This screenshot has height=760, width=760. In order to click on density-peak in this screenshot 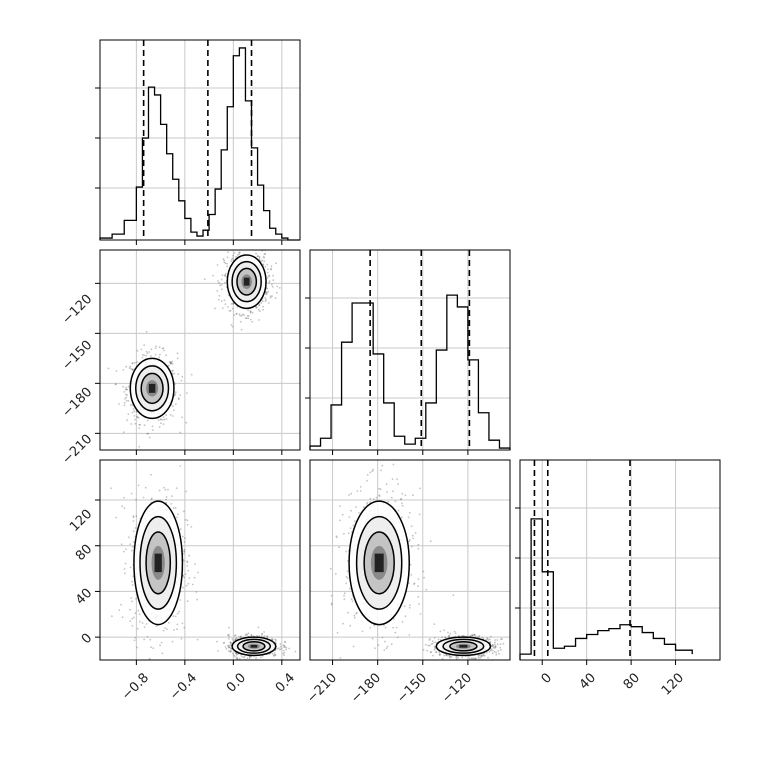, I will do `click(254, 646)`.